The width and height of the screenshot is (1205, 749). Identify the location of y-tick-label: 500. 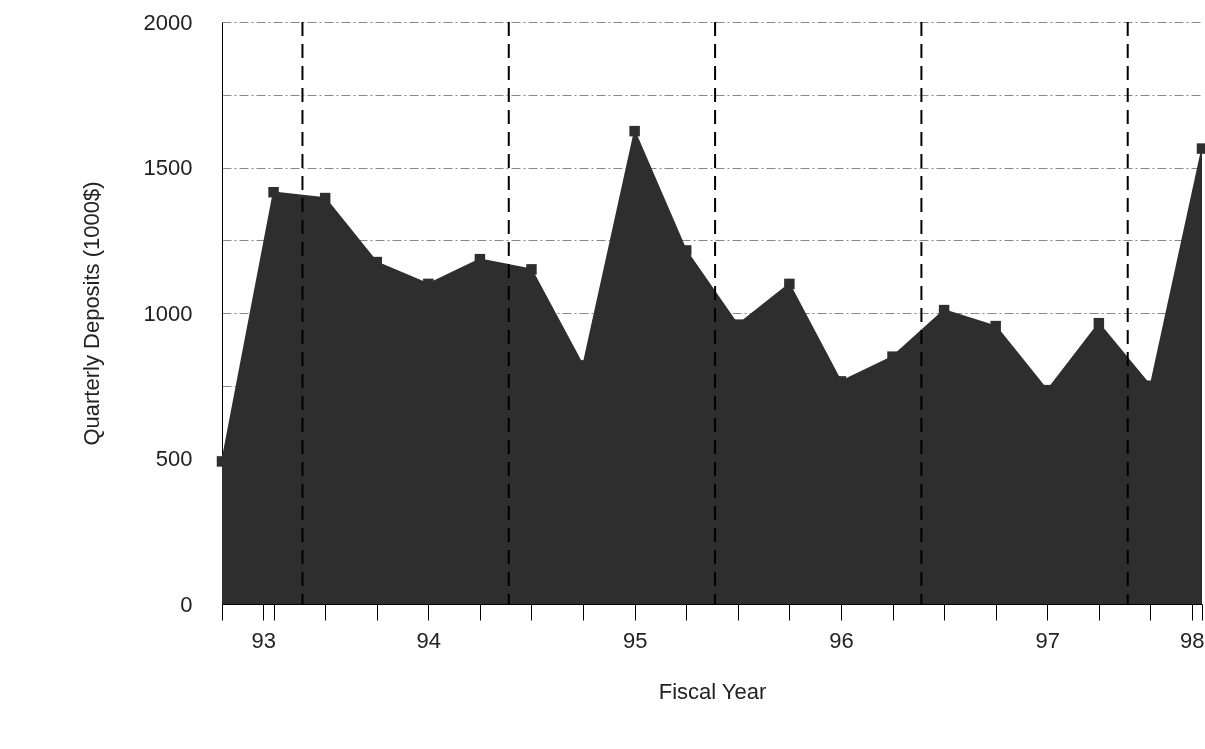
(174, 458).